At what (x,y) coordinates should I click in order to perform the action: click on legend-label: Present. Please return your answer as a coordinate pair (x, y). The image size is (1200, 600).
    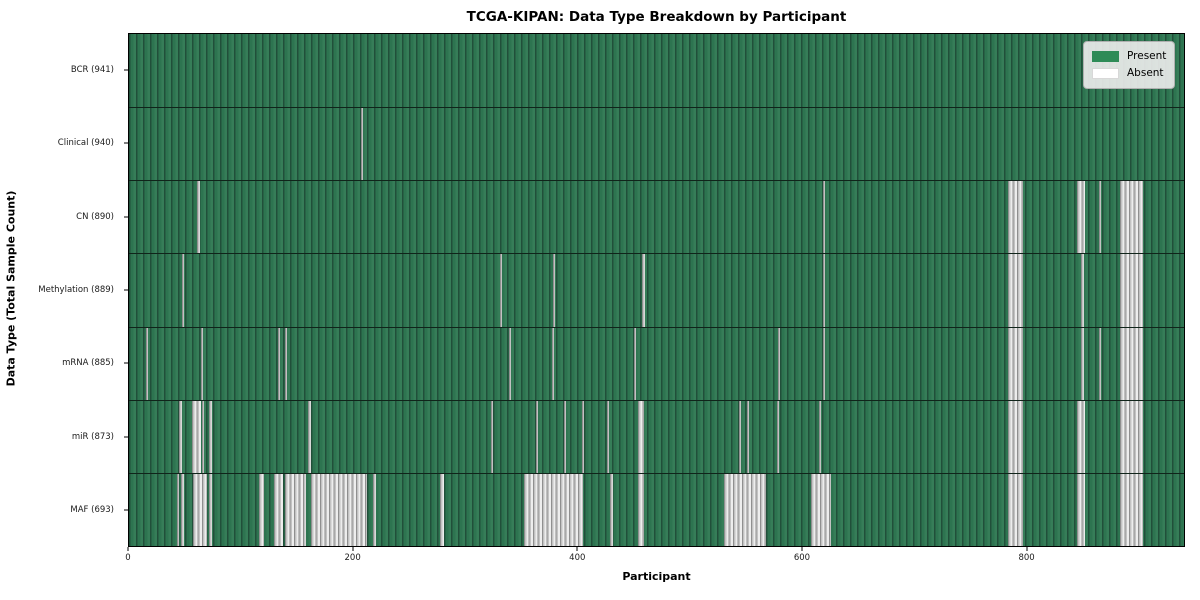
    Looking at the image, I should click on (1147, 56).